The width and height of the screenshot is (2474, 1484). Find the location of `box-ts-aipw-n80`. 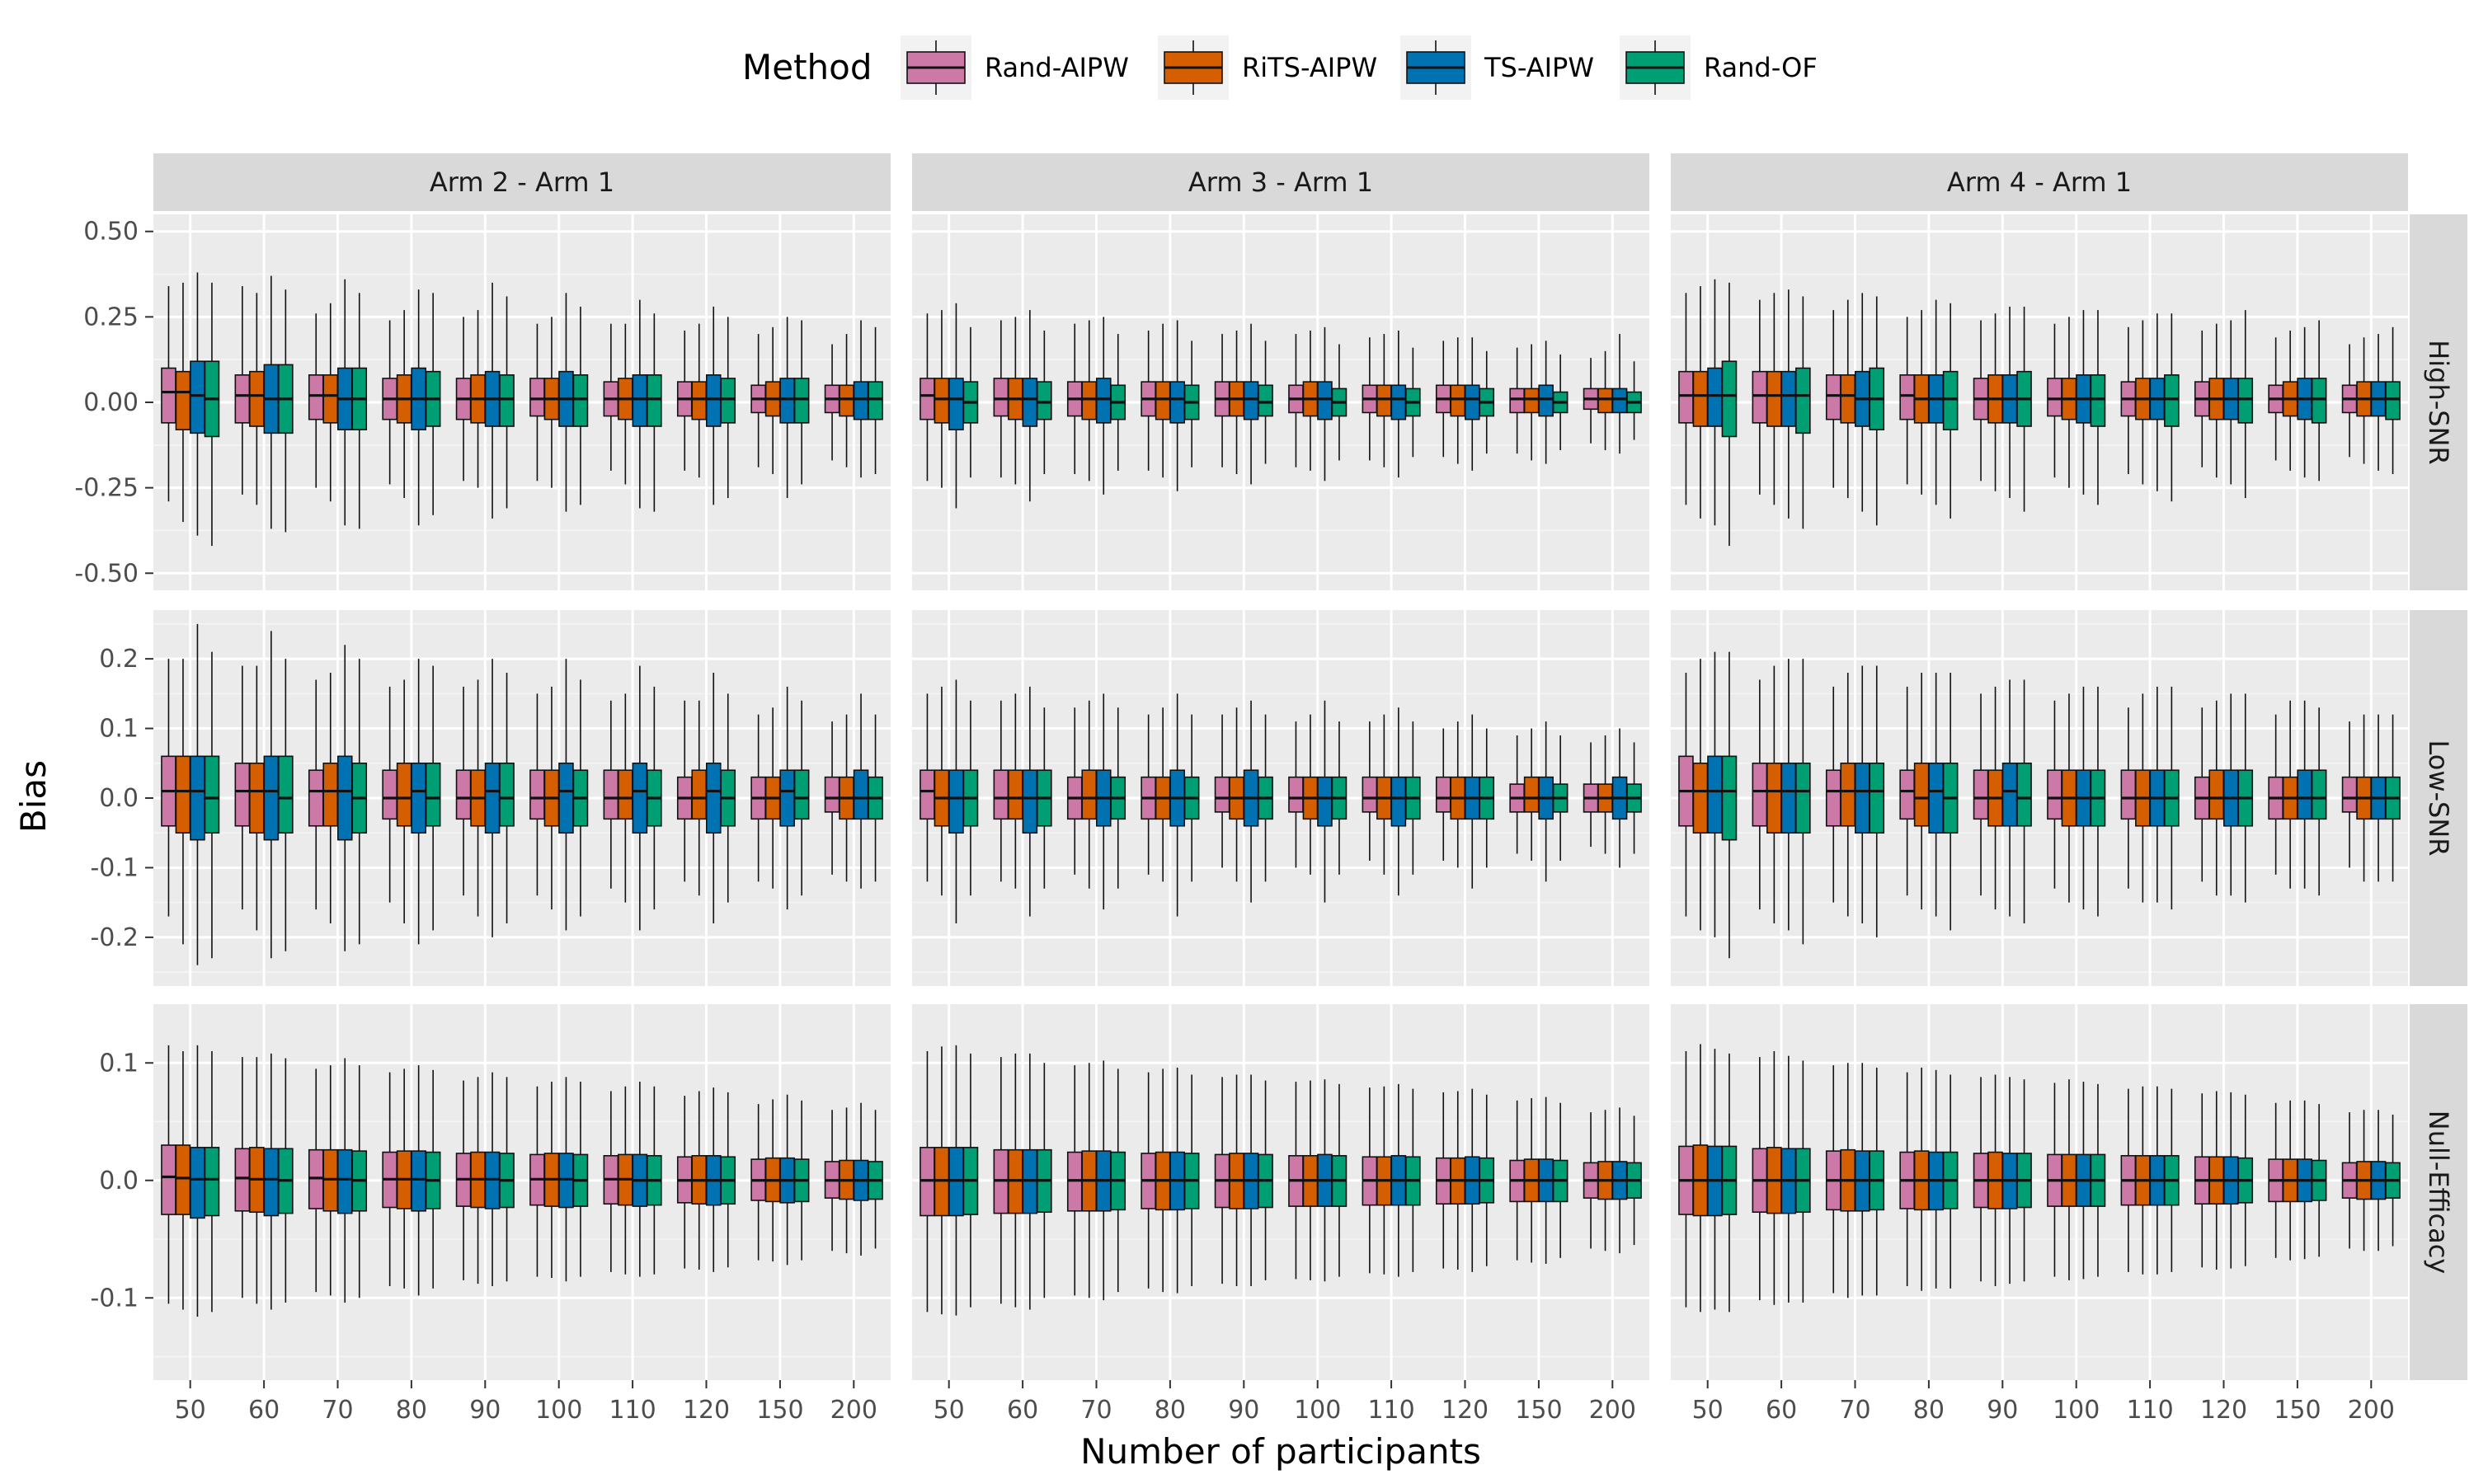

box-ts-aipw-n80 is located at coordinates (1177, 805).